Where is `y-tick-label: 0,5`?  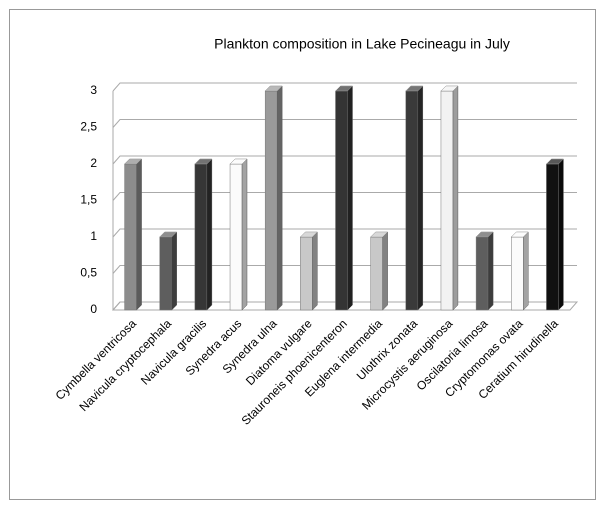 y-tick-label: 0,5 is located at coordinates (88, 273).